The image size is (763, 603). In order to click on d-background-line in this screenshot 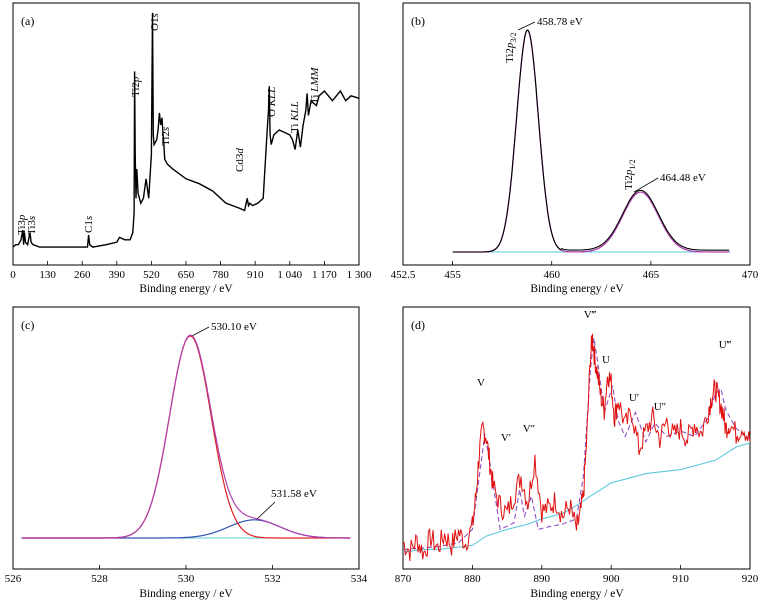, I will do `click(576, 497)`.